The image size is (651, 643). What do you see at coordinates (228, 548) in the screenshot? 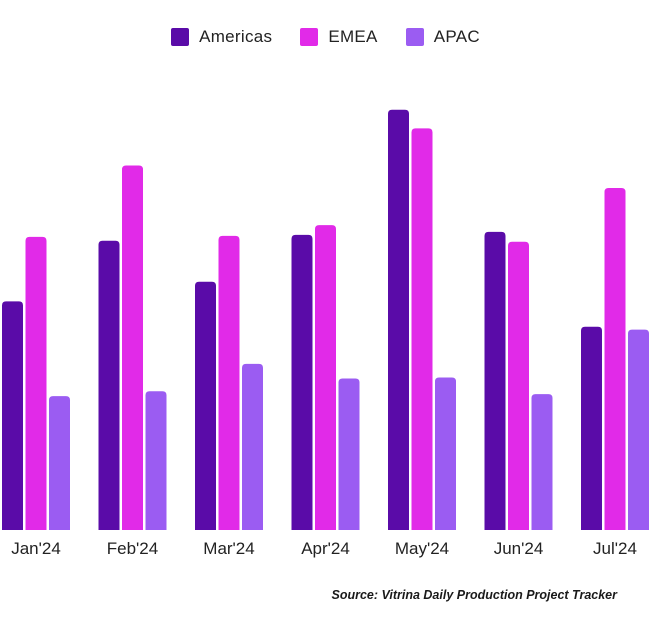
I see `x-tick-label: Mar'24` at bounding box center [228, 548].